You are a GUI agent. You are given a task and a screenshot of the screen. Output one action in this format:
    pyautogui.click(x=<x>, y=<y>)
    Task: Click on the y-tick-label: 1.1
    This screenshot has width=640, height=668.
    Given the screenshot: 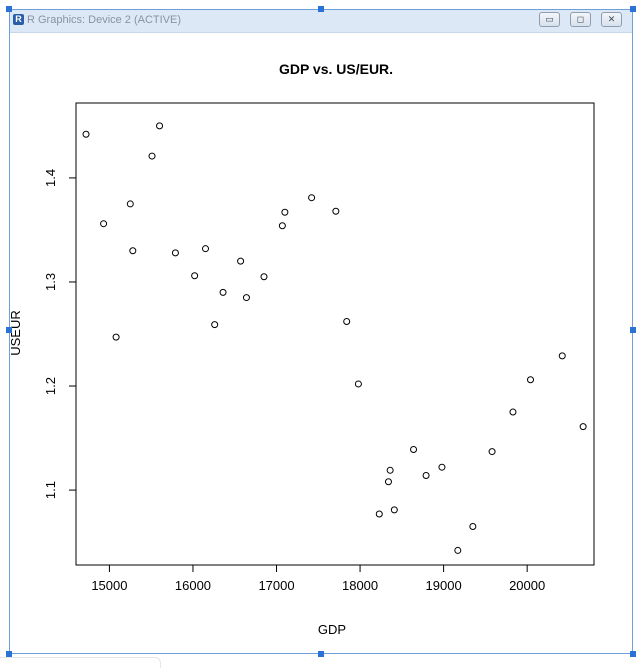 What is the action you would take?
    pyautogui.click(x=50, y=490)
    